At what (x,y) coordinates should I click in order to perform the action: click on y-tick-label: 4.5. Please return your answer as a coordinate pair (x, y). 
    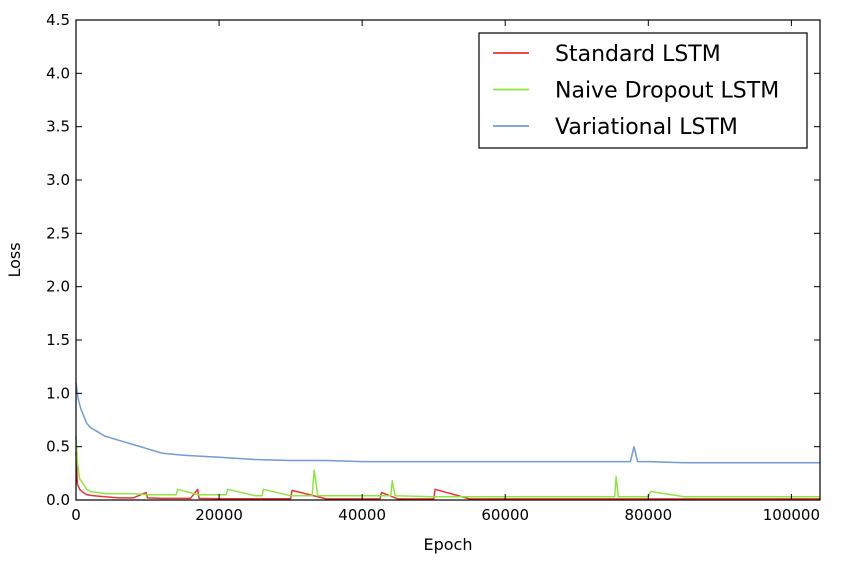
    Looking at the image, I should click on (58, 20).